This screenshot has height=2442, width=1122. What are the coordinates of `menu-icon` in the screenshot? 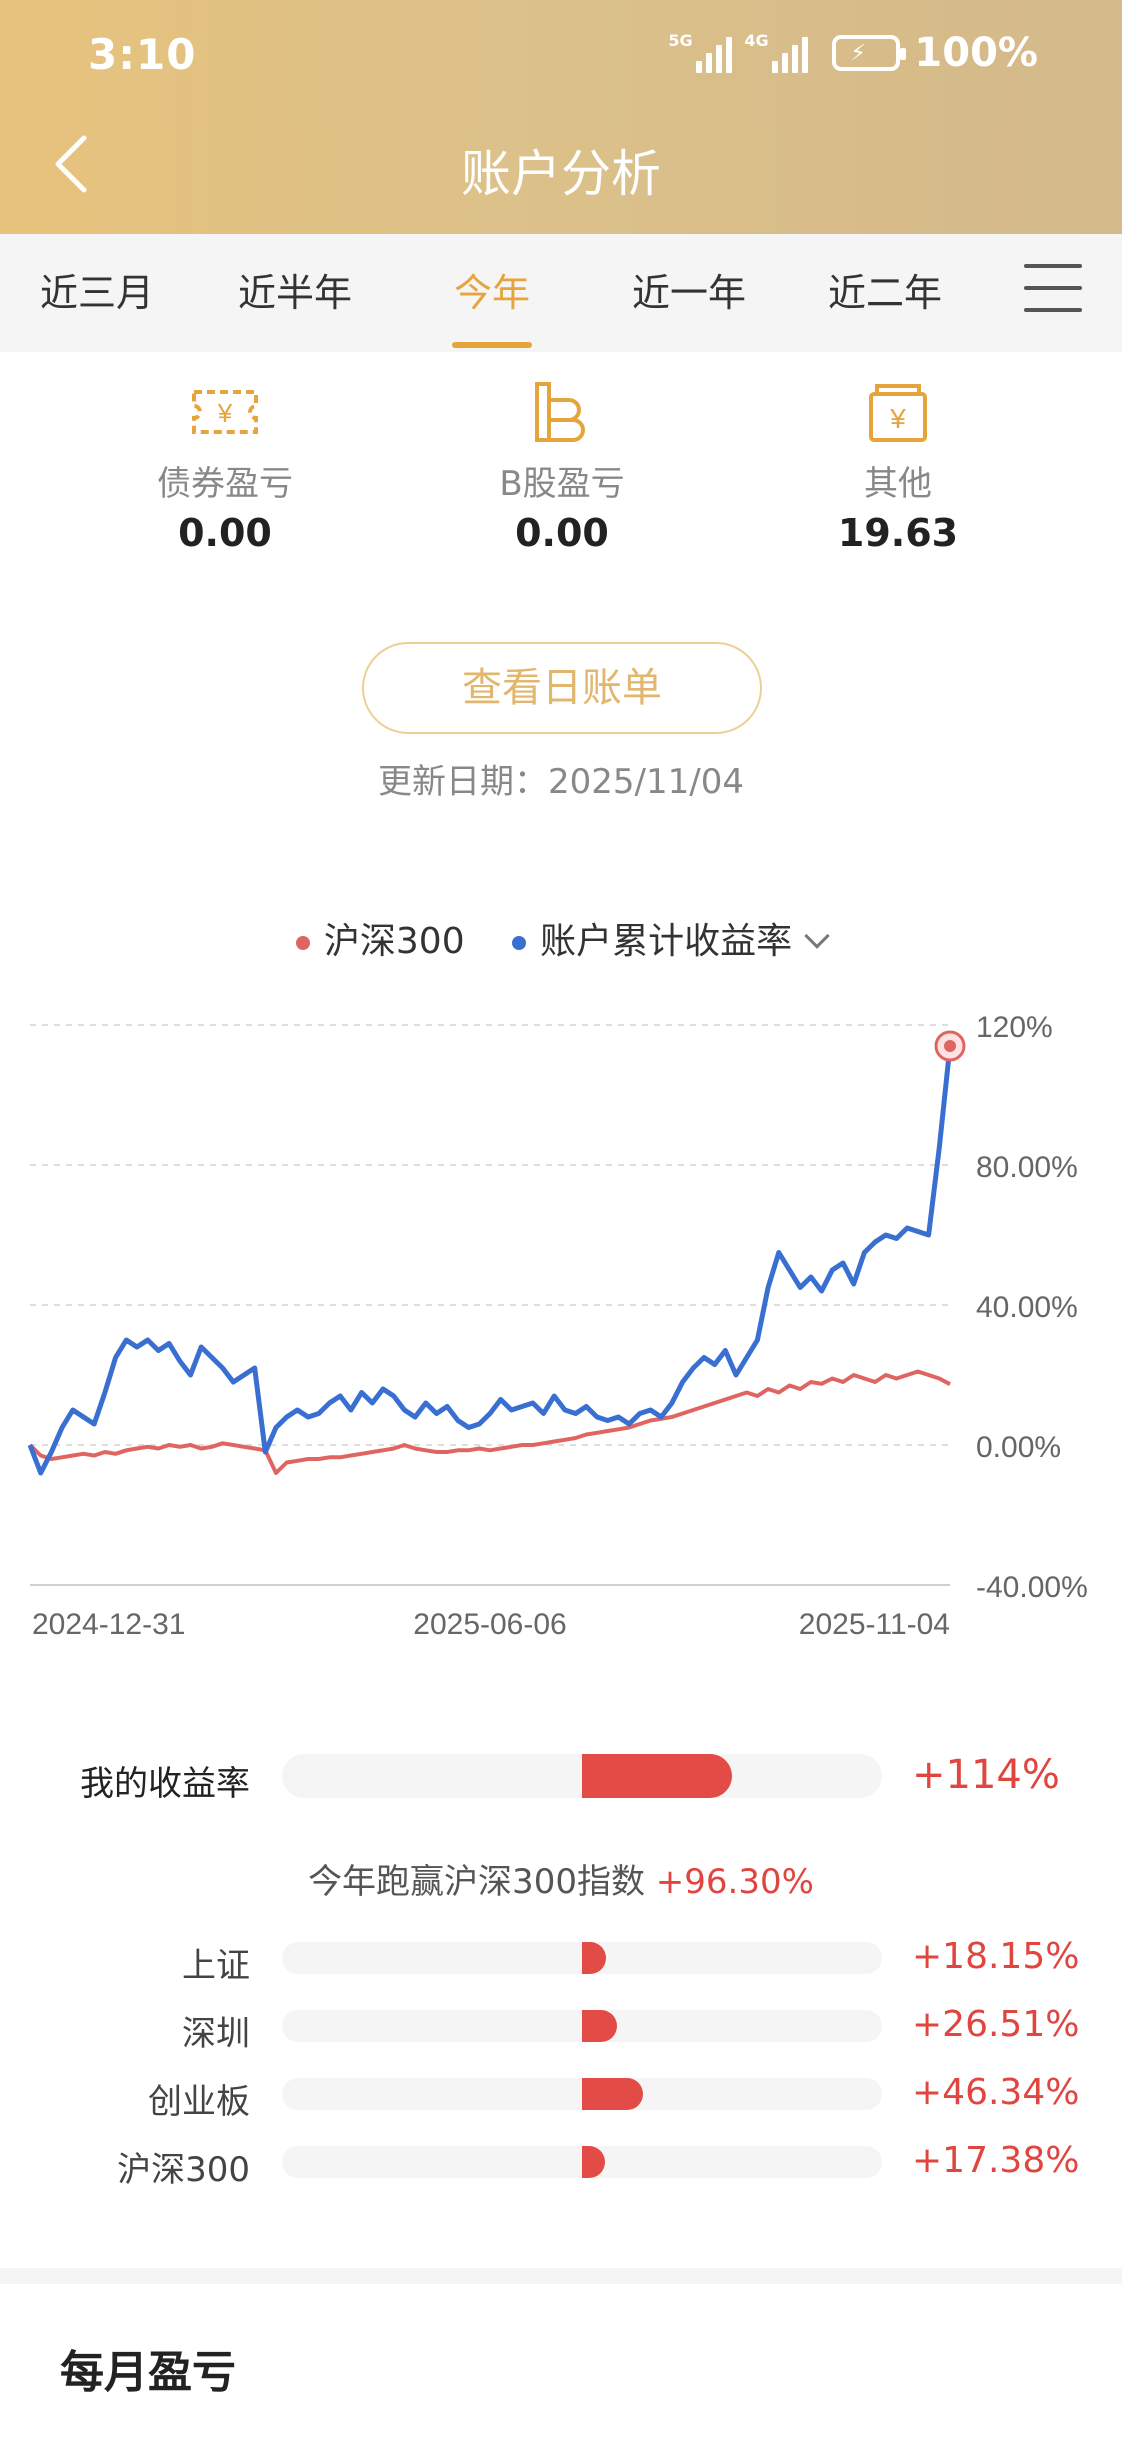 It's located at (1053, 290).